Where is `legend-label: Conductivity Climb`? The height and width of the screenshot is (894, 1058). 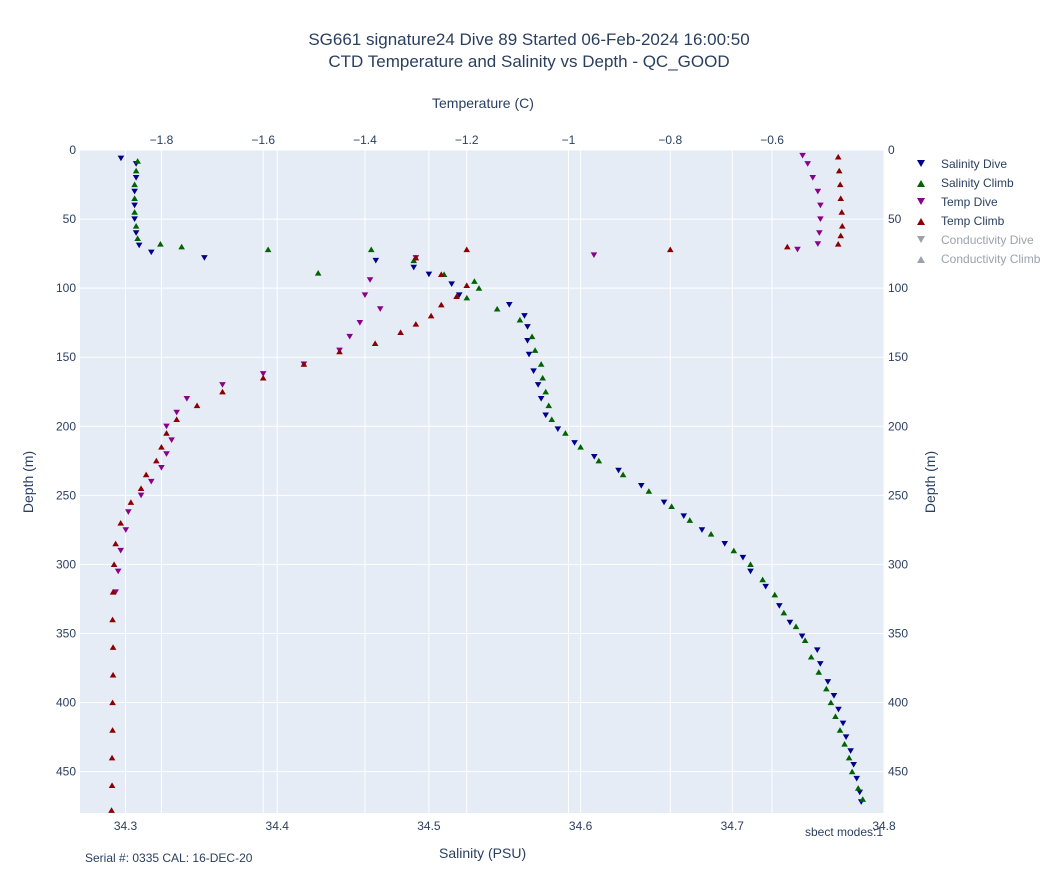 legend-label: Conductivity Climb is located at coordinates (991, 259).